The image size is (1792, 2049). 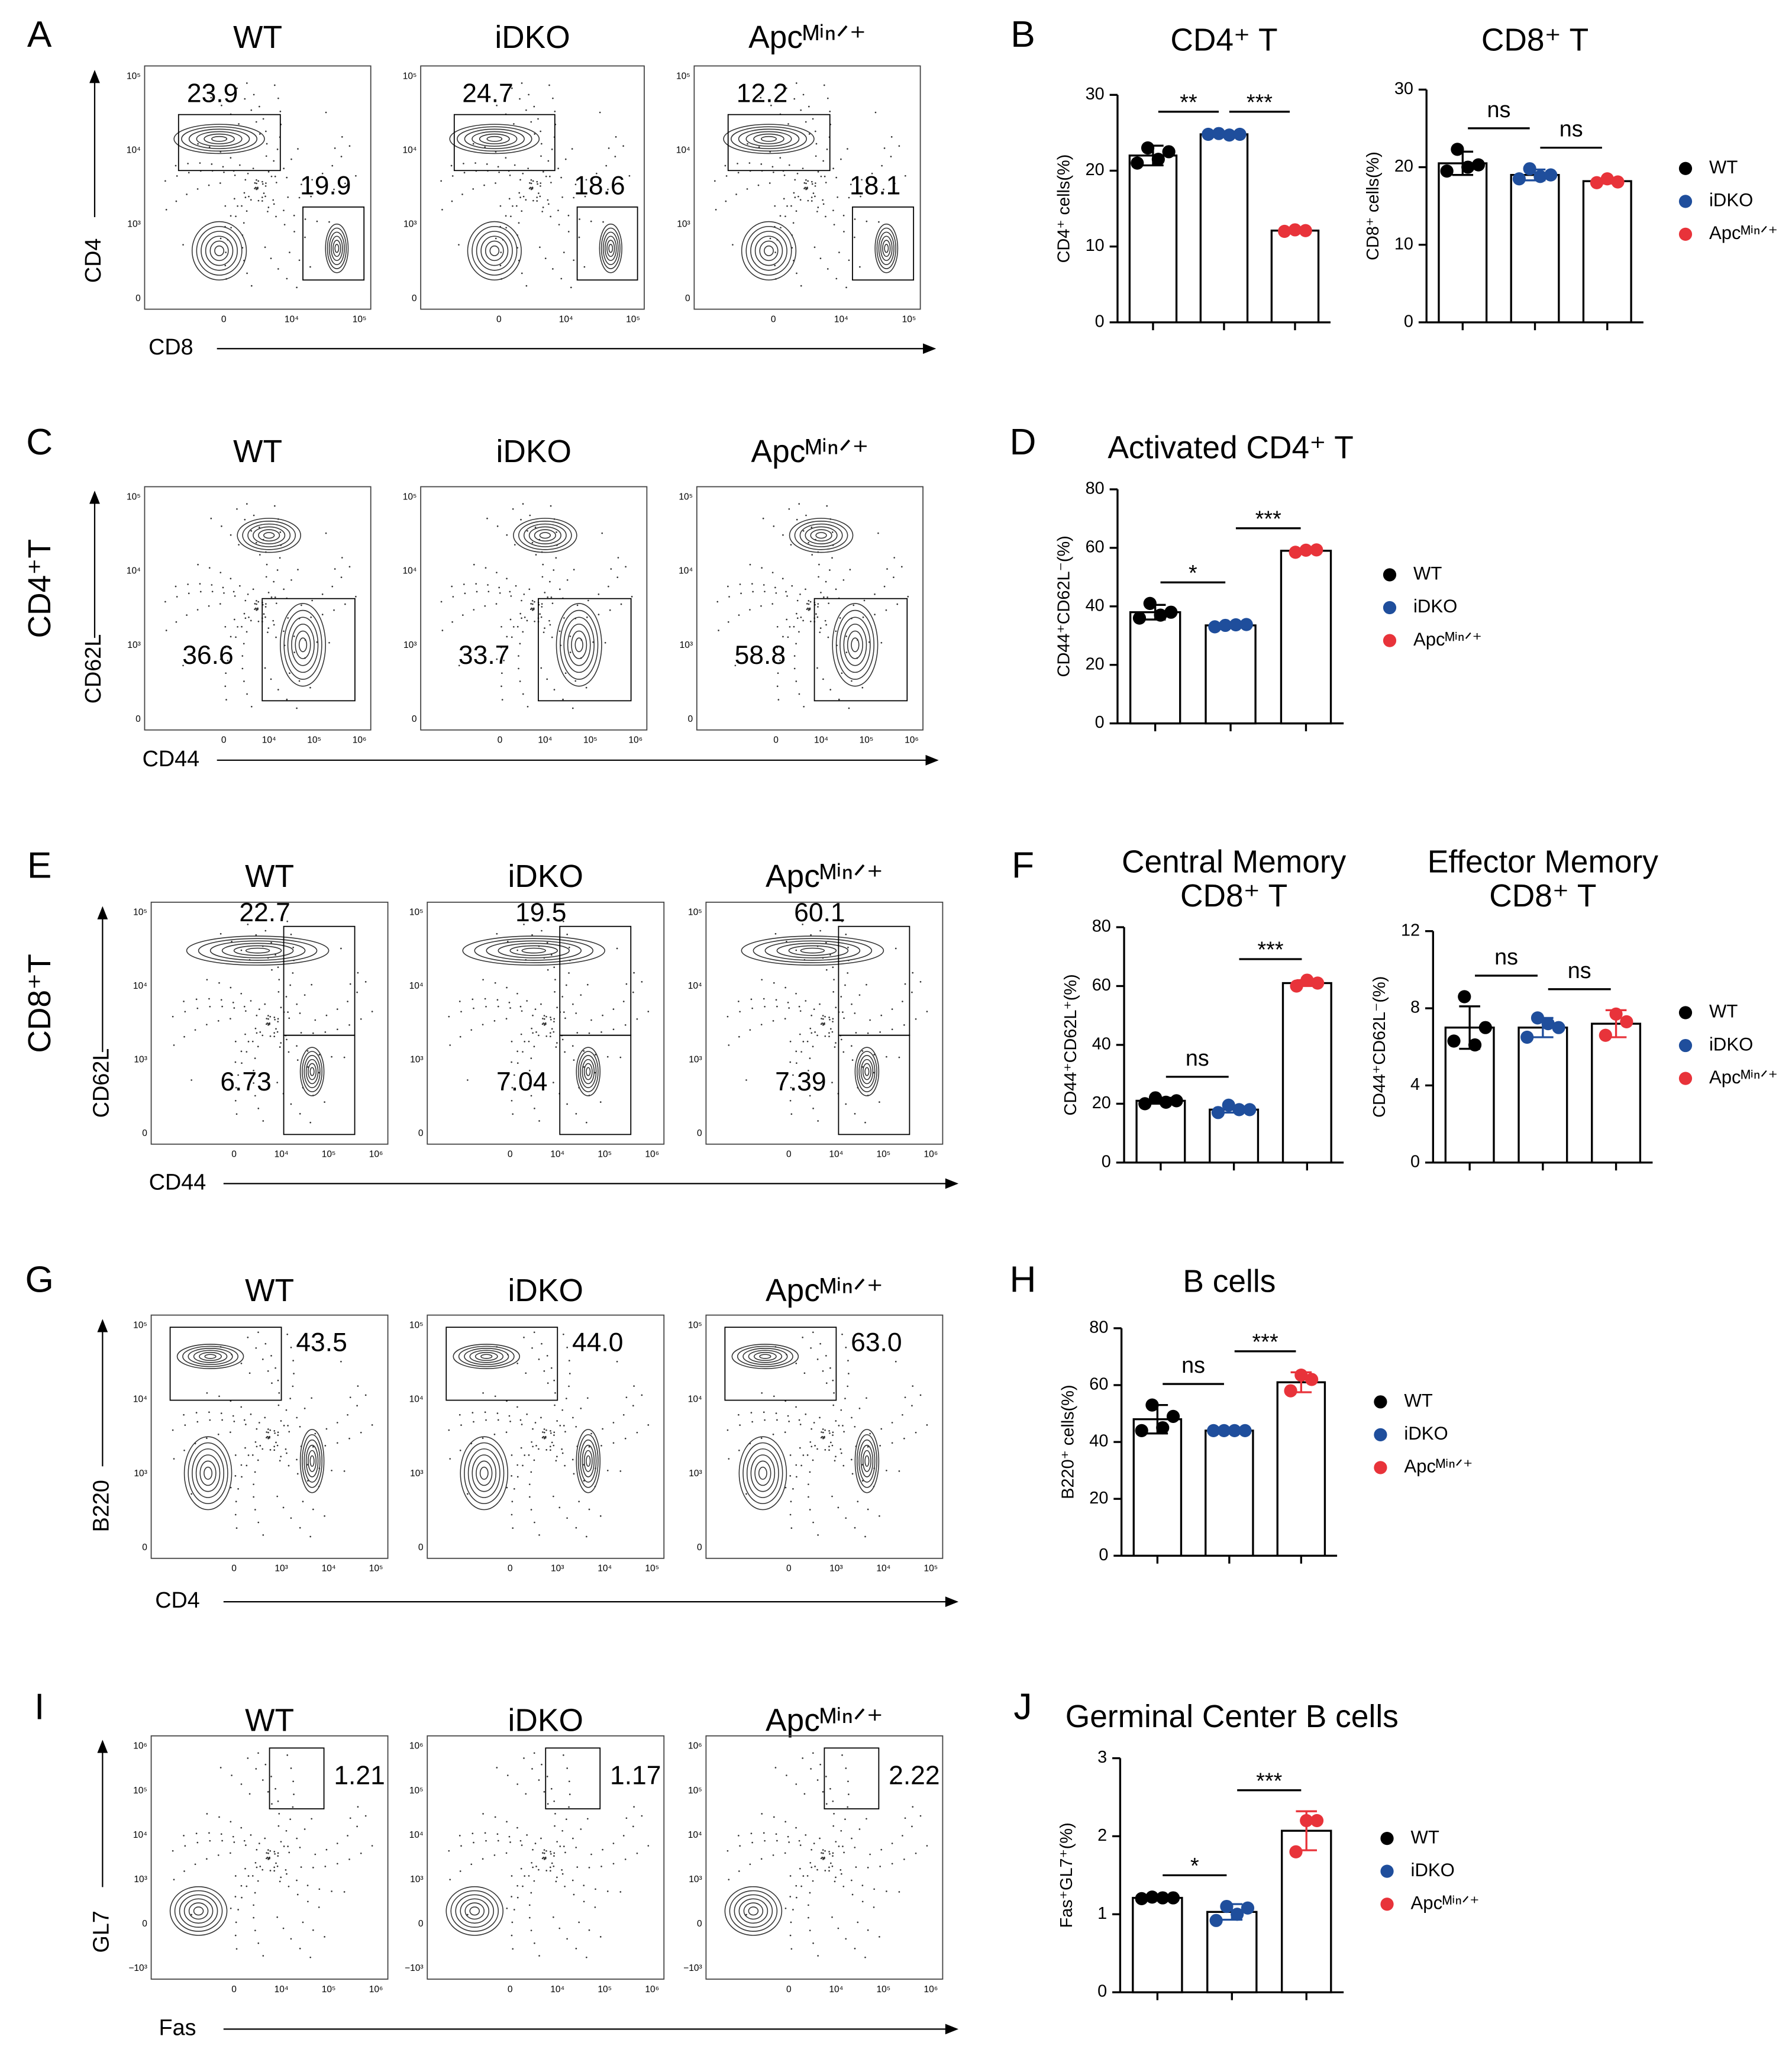 I want to click on significance-label: *, so click(x=1194, y=1866).